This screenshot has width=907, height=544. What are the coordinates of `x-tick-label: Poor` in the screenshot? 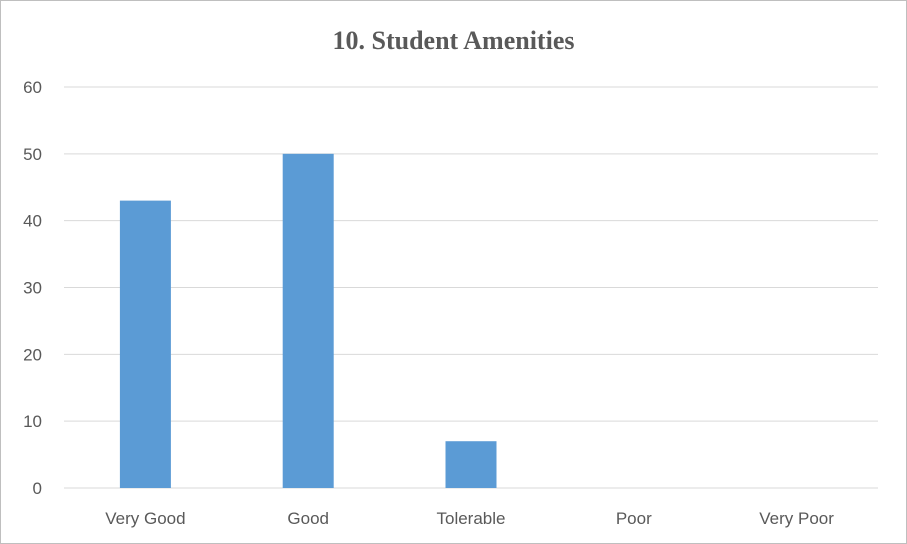 It's located at (634, 518).